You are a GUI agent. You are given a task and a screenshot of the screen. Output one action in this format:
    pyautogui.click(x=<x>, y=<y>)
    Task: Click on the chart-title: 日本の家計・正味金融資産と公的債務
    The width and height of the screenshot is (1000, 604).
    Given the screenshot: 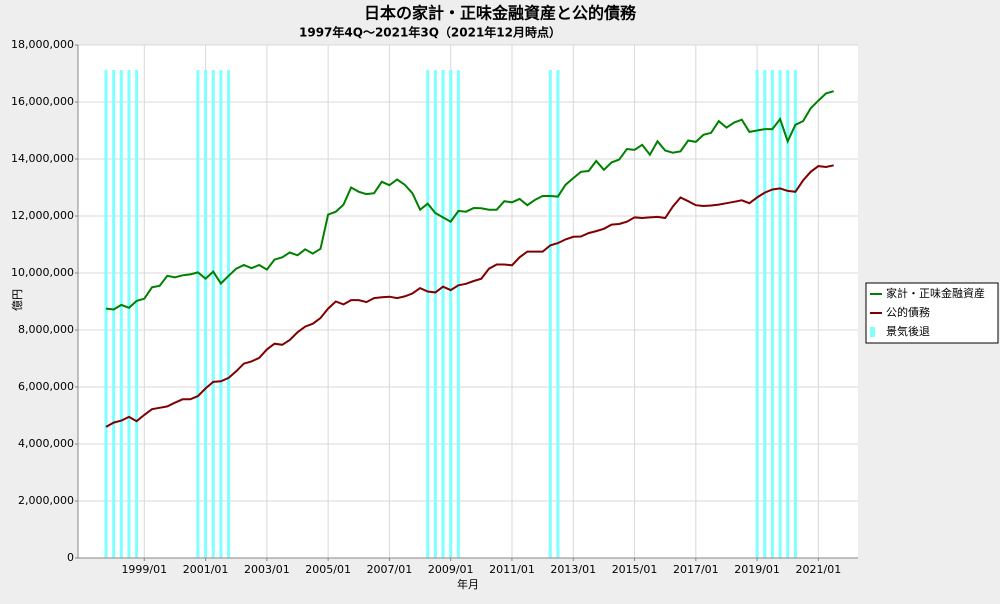 What is the action you would take?
    pyautogui.click(x=500, y=13)
    